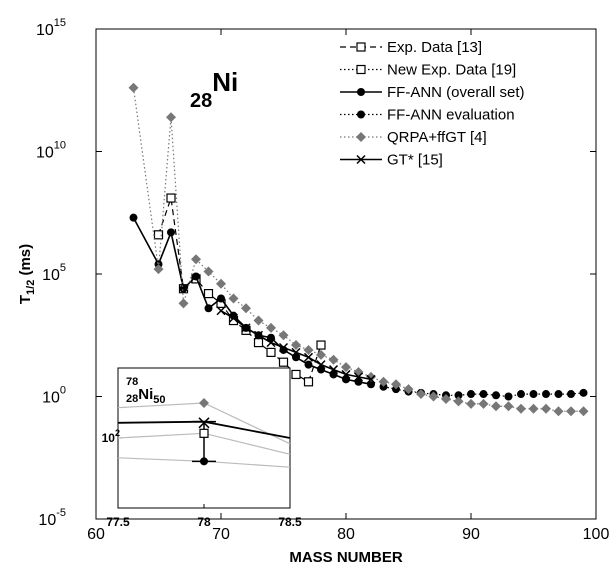 This screenshot has height=569, width=611. What do you see at coordinates (63, 391) in the screenshot?
I see `y-tick-exponent: 0` at bounding box center [63, 391].